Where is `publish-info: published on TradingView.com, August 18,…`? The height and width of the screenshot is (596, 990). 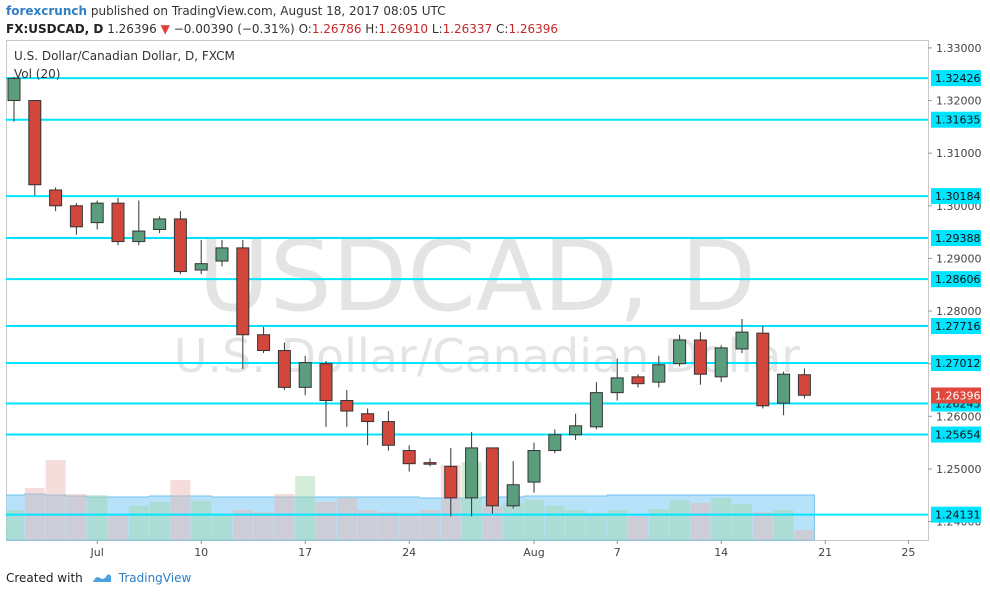 publish-info: published on TradingView.com, August 18,… is located at coordinates (268, 11).